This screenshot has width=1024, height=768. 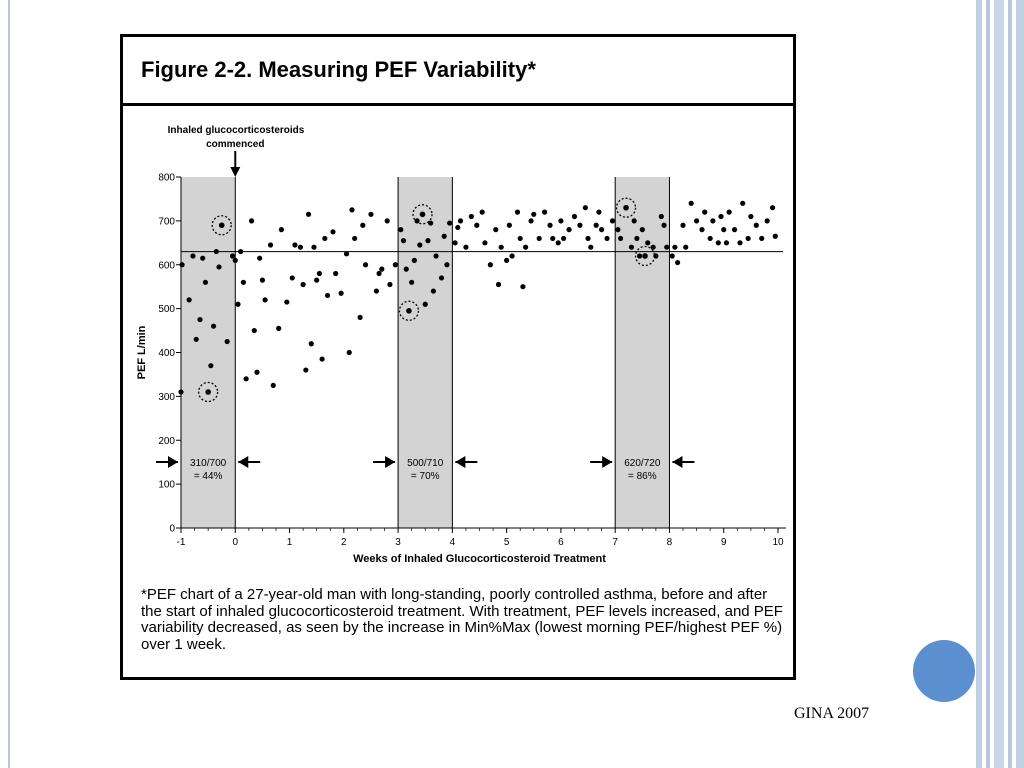 What do you see at coordinates (166, 485) in the screenshot?
I see `y-tick-label: 100` at bounding box center [166, 485].